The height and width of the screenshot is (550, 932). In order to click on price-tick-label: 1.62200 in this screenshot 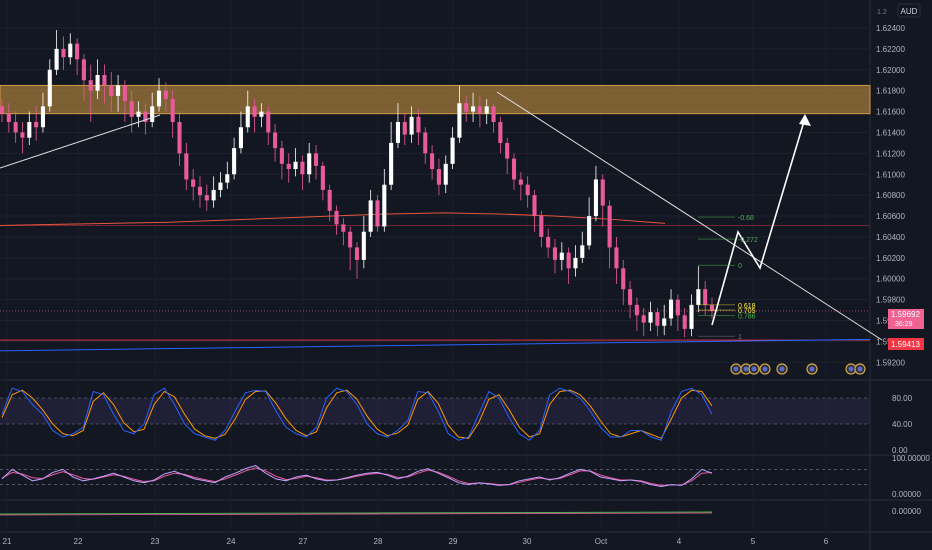, I will do `click(890, 49)`.